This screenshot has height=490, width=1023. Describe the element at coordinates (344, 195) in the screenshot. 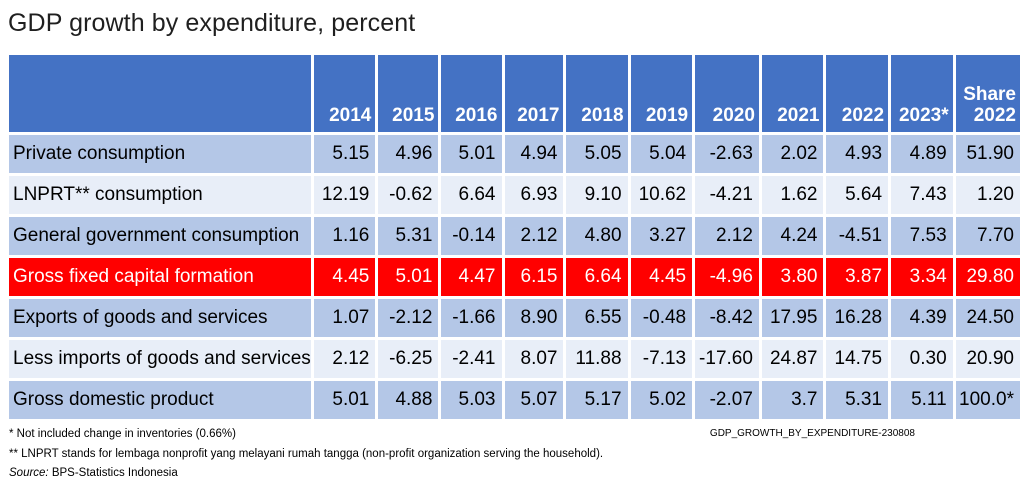

I see `value-cell: 12.19` at that location.